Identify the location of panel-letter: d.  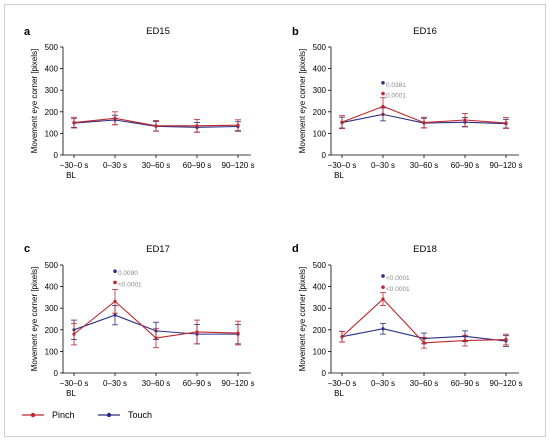
(295, 249).